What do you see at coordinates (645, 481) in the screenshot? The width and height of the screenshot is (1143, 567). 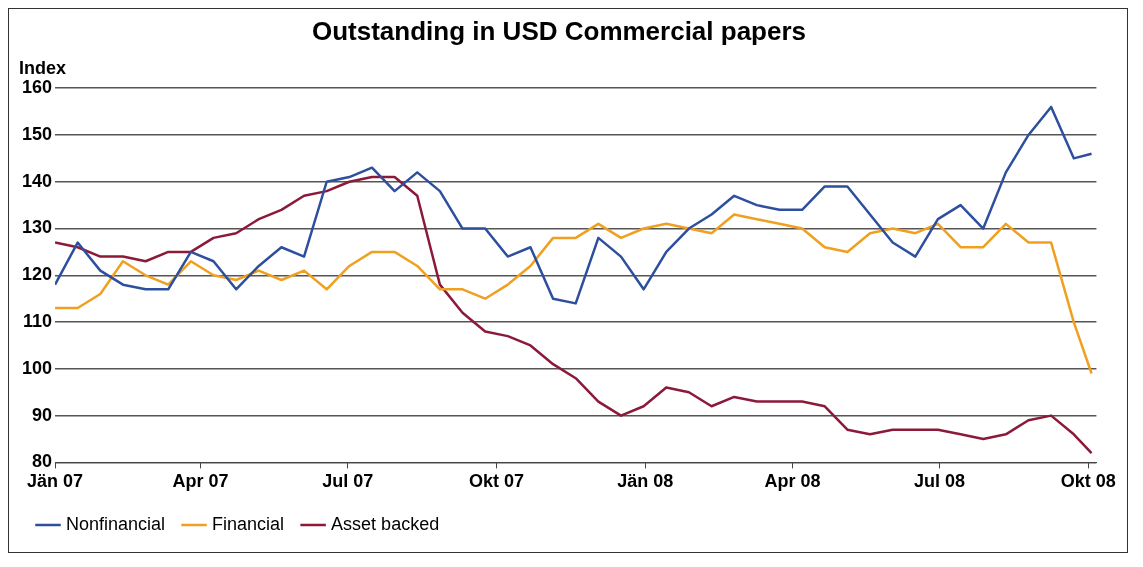 I see `x-tick-label: Jän 08` at bounding box center [645, 481].